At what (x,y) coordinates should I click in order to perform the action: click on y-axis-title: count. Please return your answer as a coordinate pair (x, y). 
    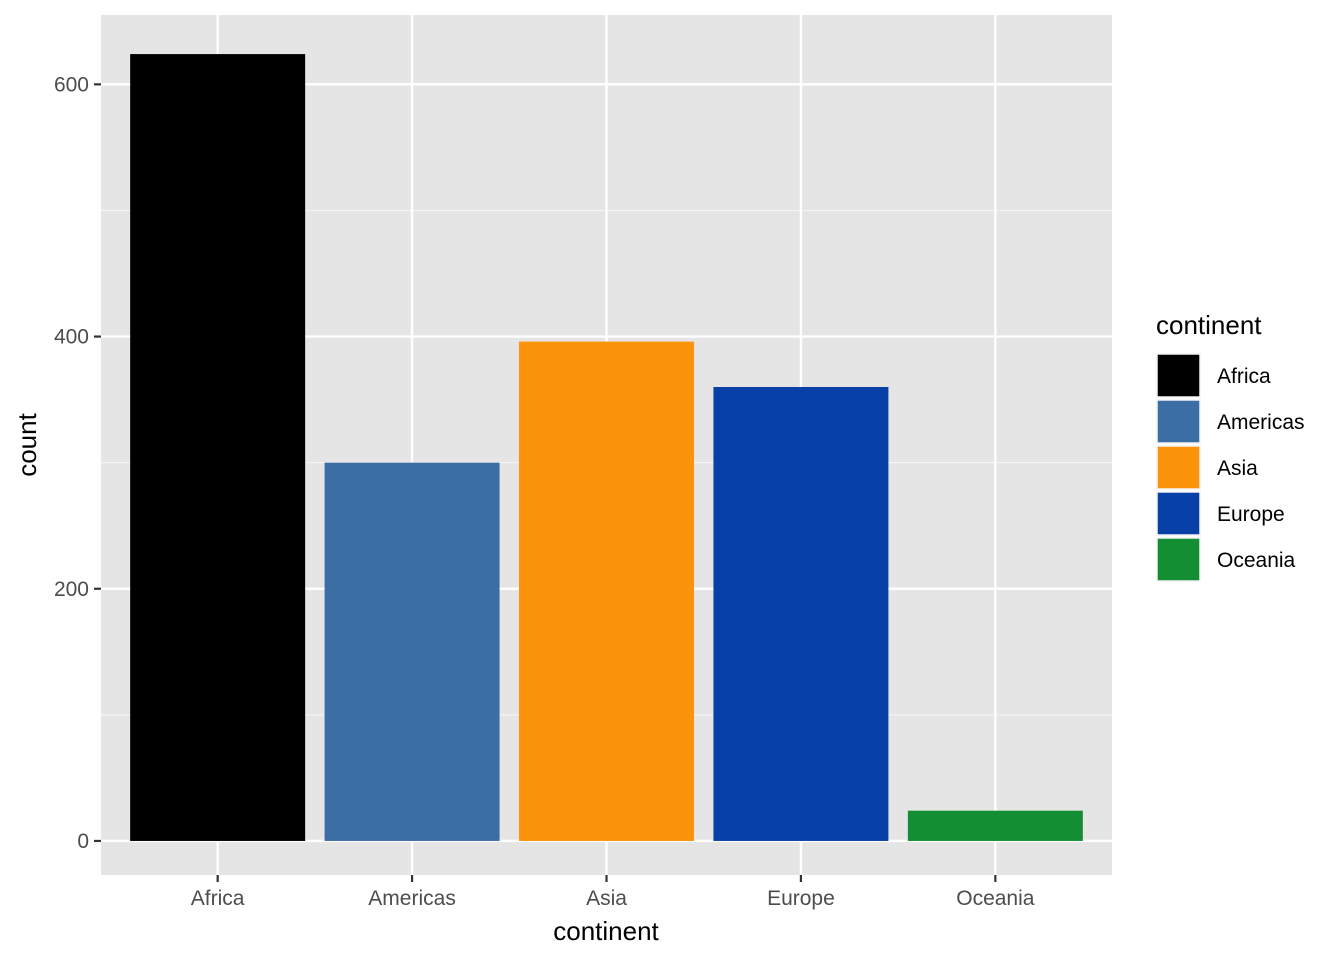
    Looking at the image, I should click on (27, 444).